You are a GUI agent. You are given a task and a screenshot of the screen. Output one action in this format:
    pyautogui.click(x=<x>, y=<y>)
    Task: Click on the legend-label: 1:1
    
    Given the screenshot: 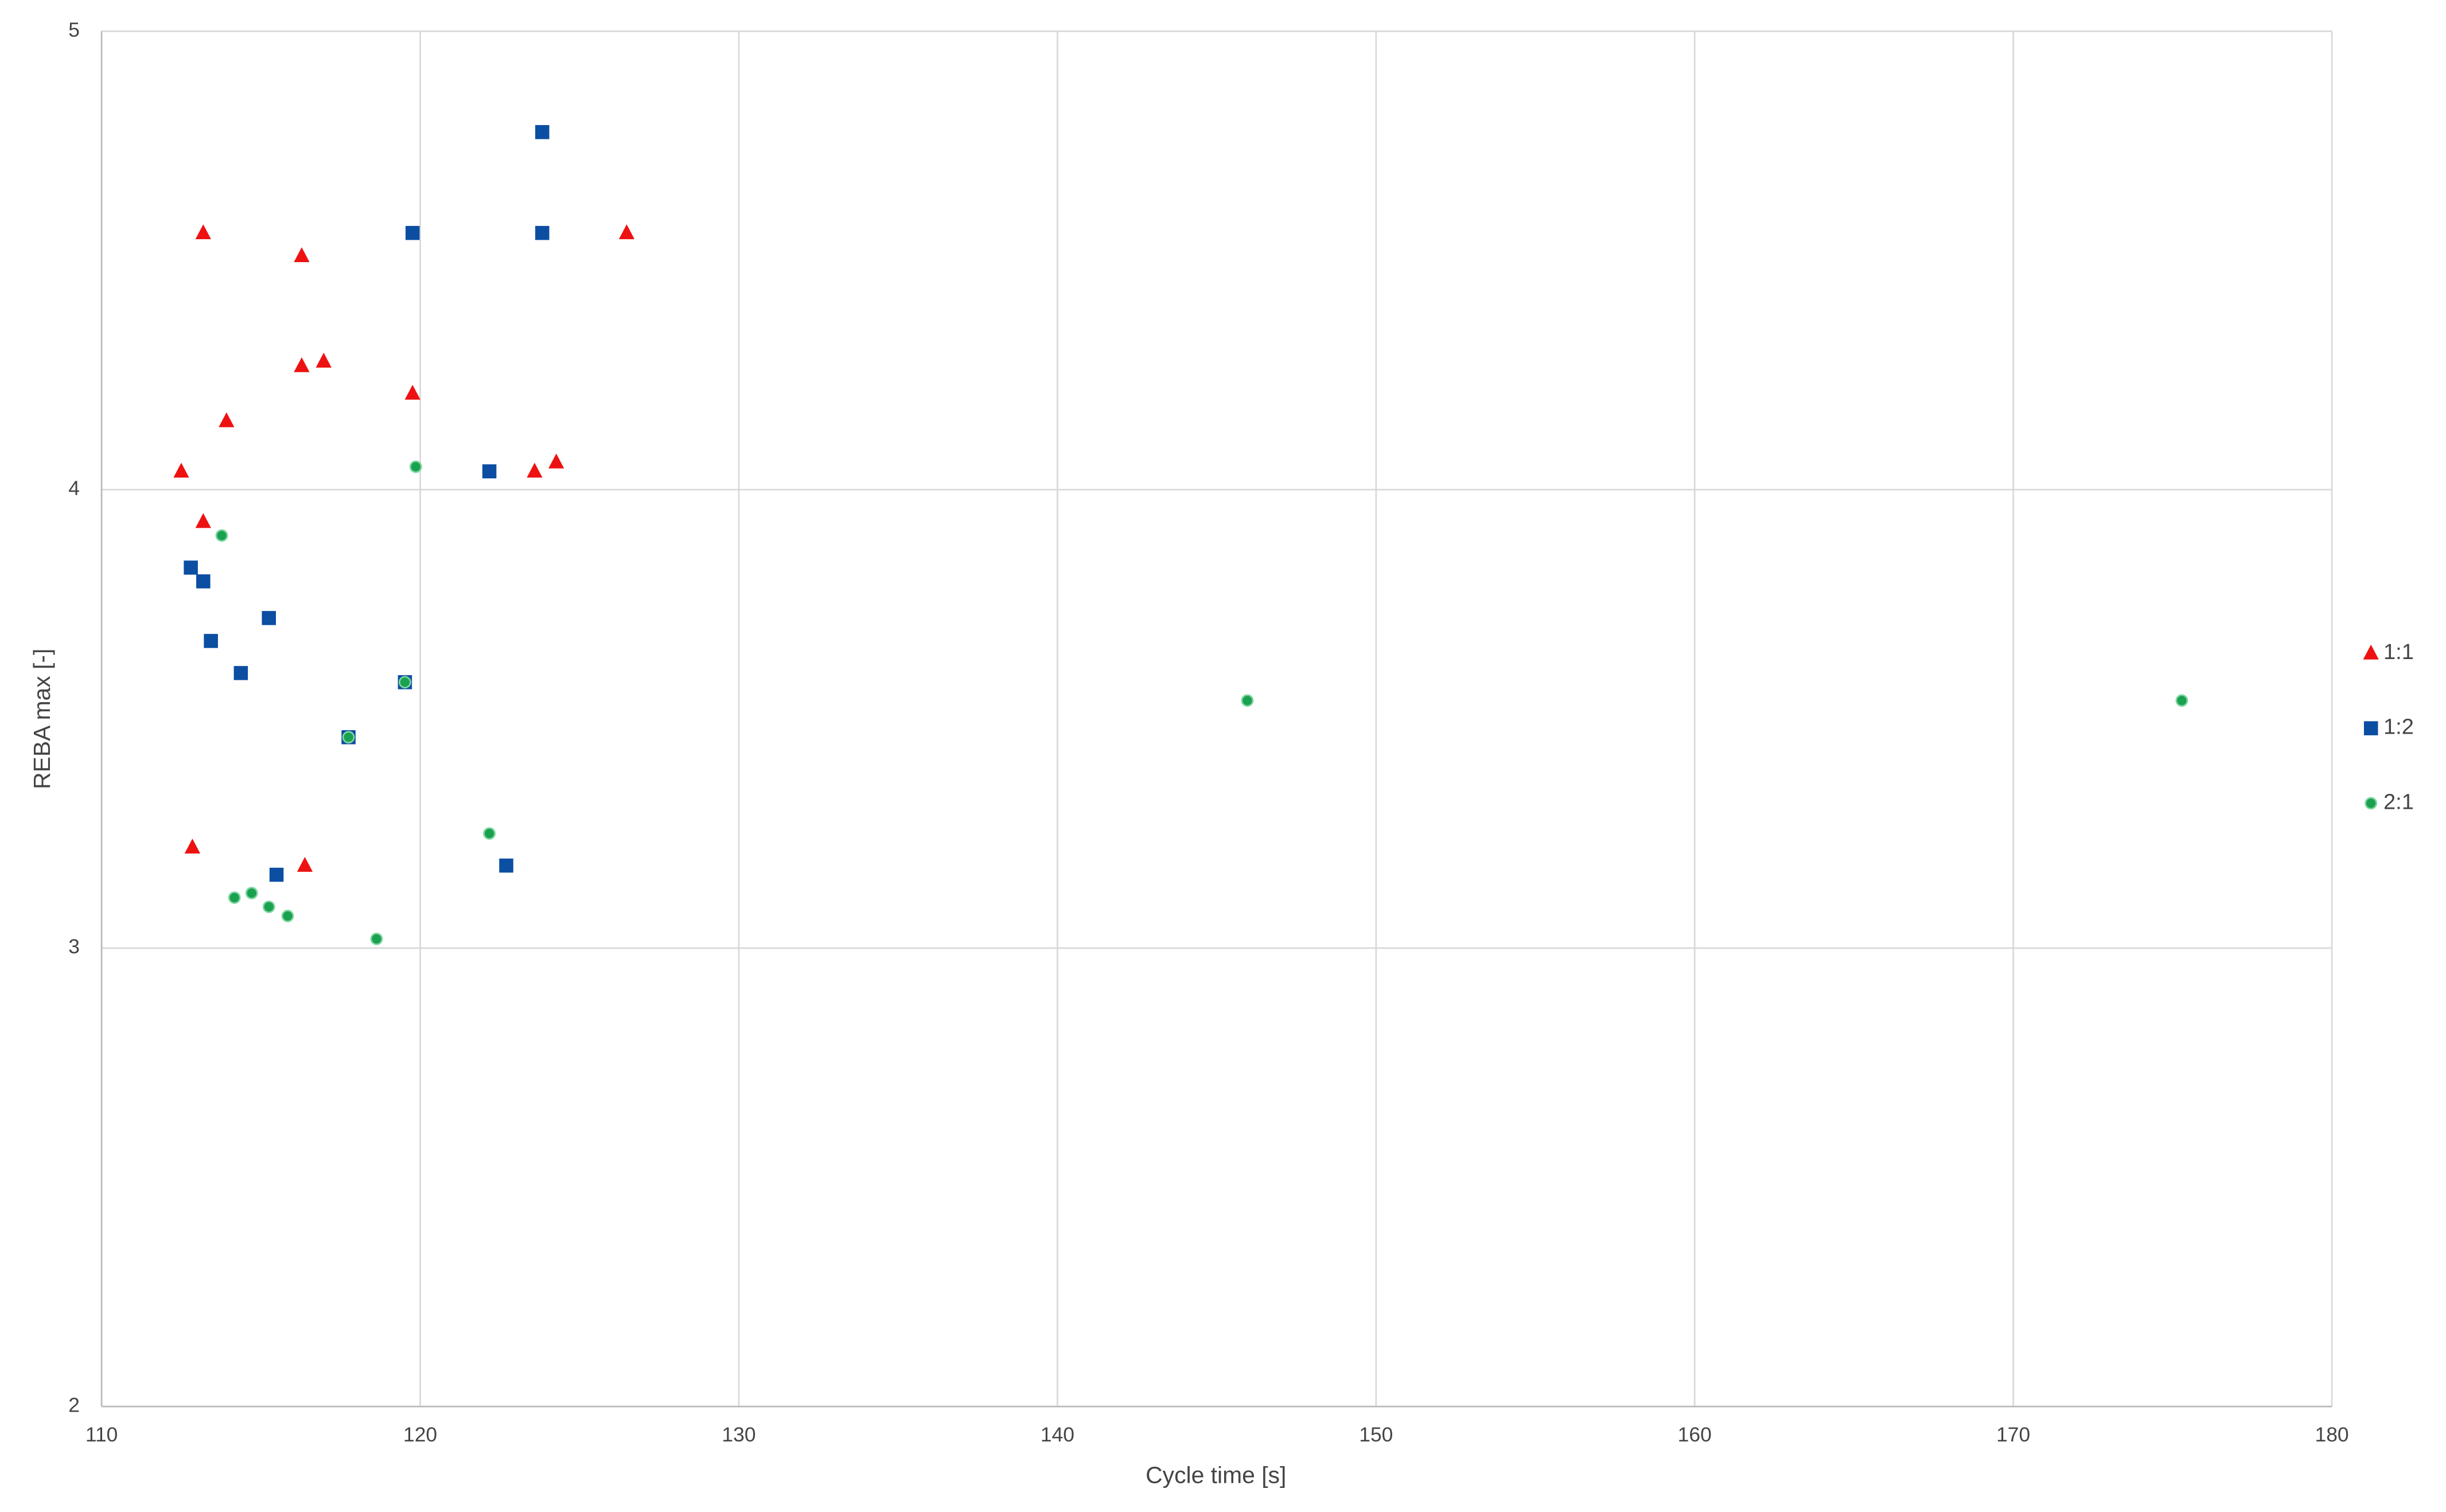 What is the action you would take?
    pyautogui.click(x=2398, y=652)
    